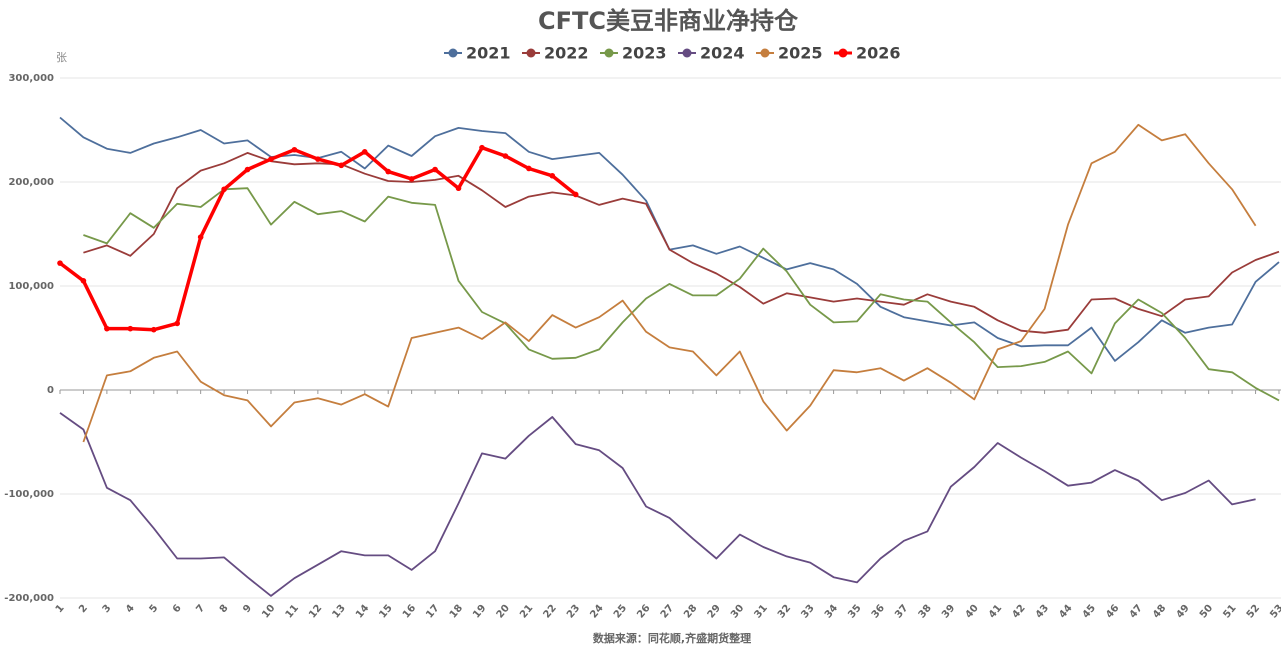 The width and height of the screenshot is (1281, 646). What do you see at coordinates (1253, 612) in the screenshot?
I see `x-tick-label: 52` at bounding box center [1253, 612].